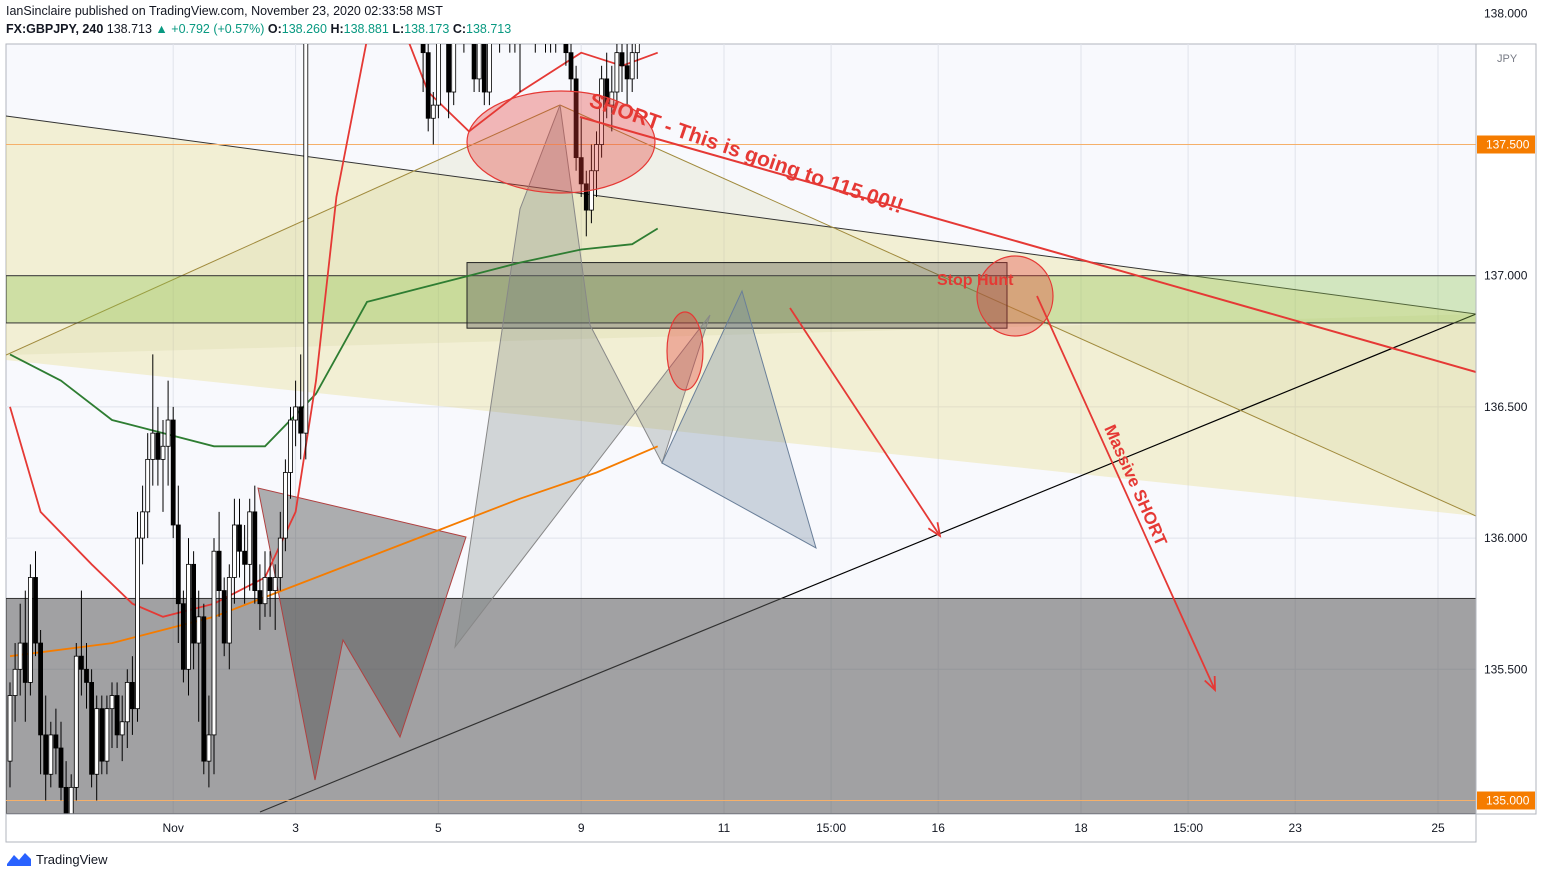 This screenshot has width=1543, height=879. I want to click on price-axis, so click(1506, 429).